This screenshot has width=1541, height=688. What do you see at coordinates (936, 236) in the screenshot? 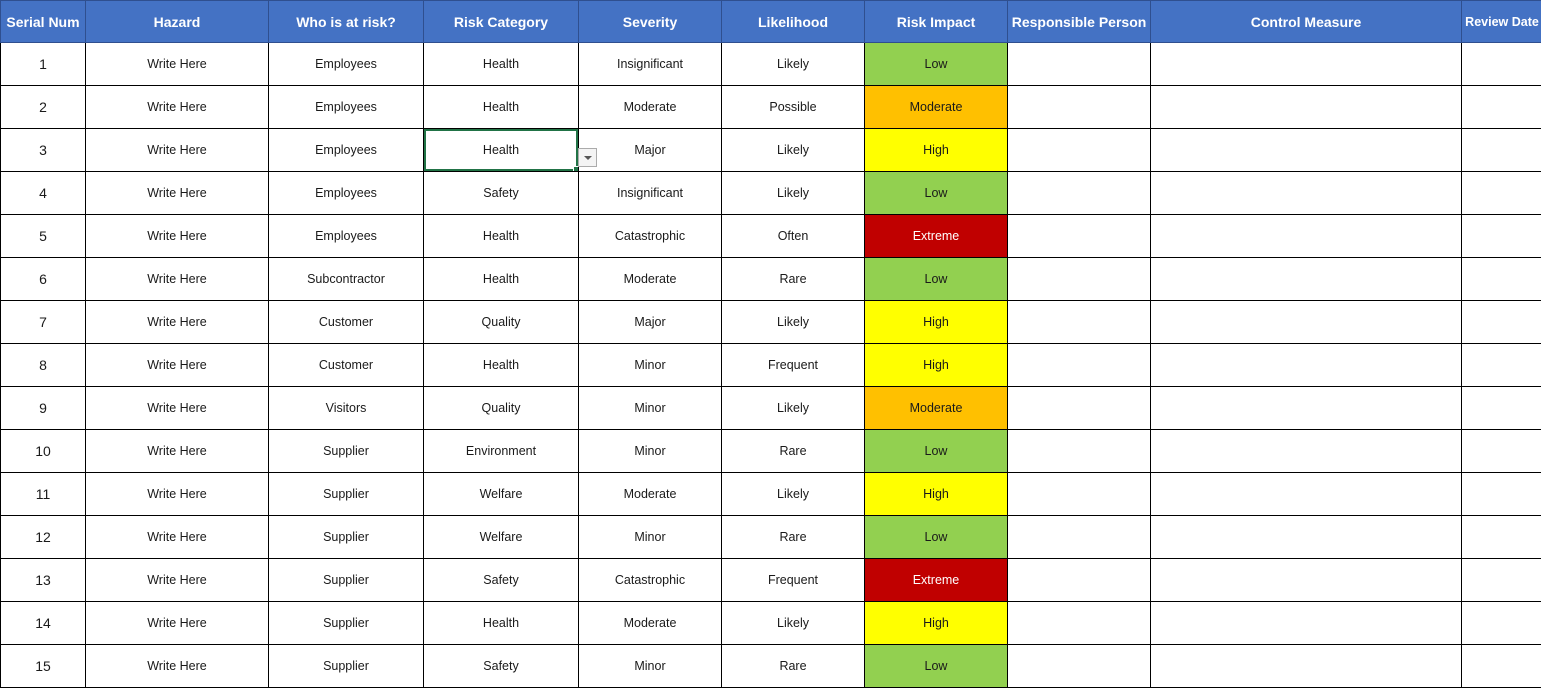
I see `cell-impact: Extreme` at bounding box center [936, 236].